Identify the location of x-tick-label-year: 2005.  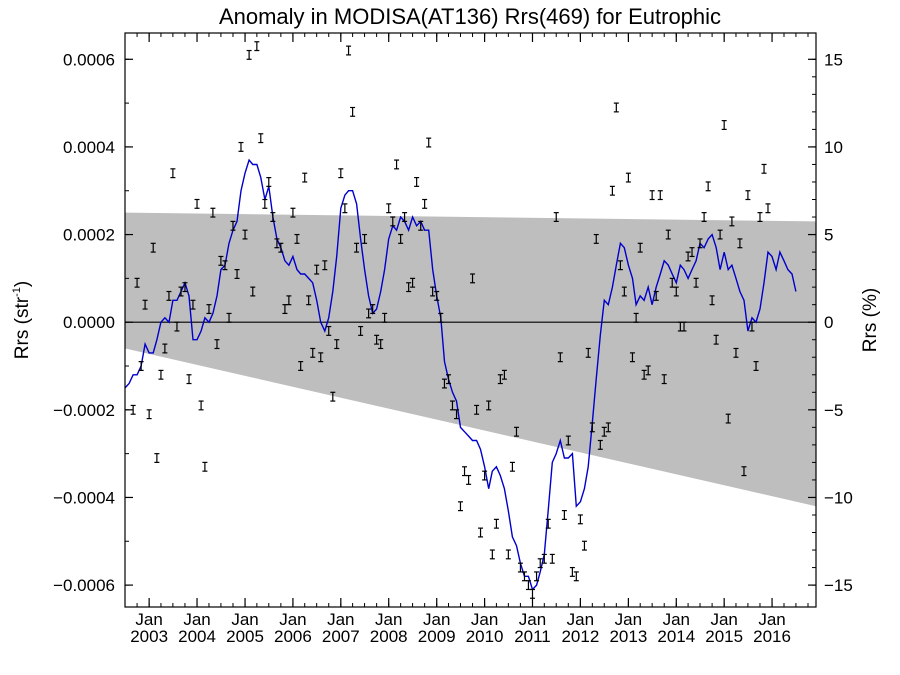
(245, 636).